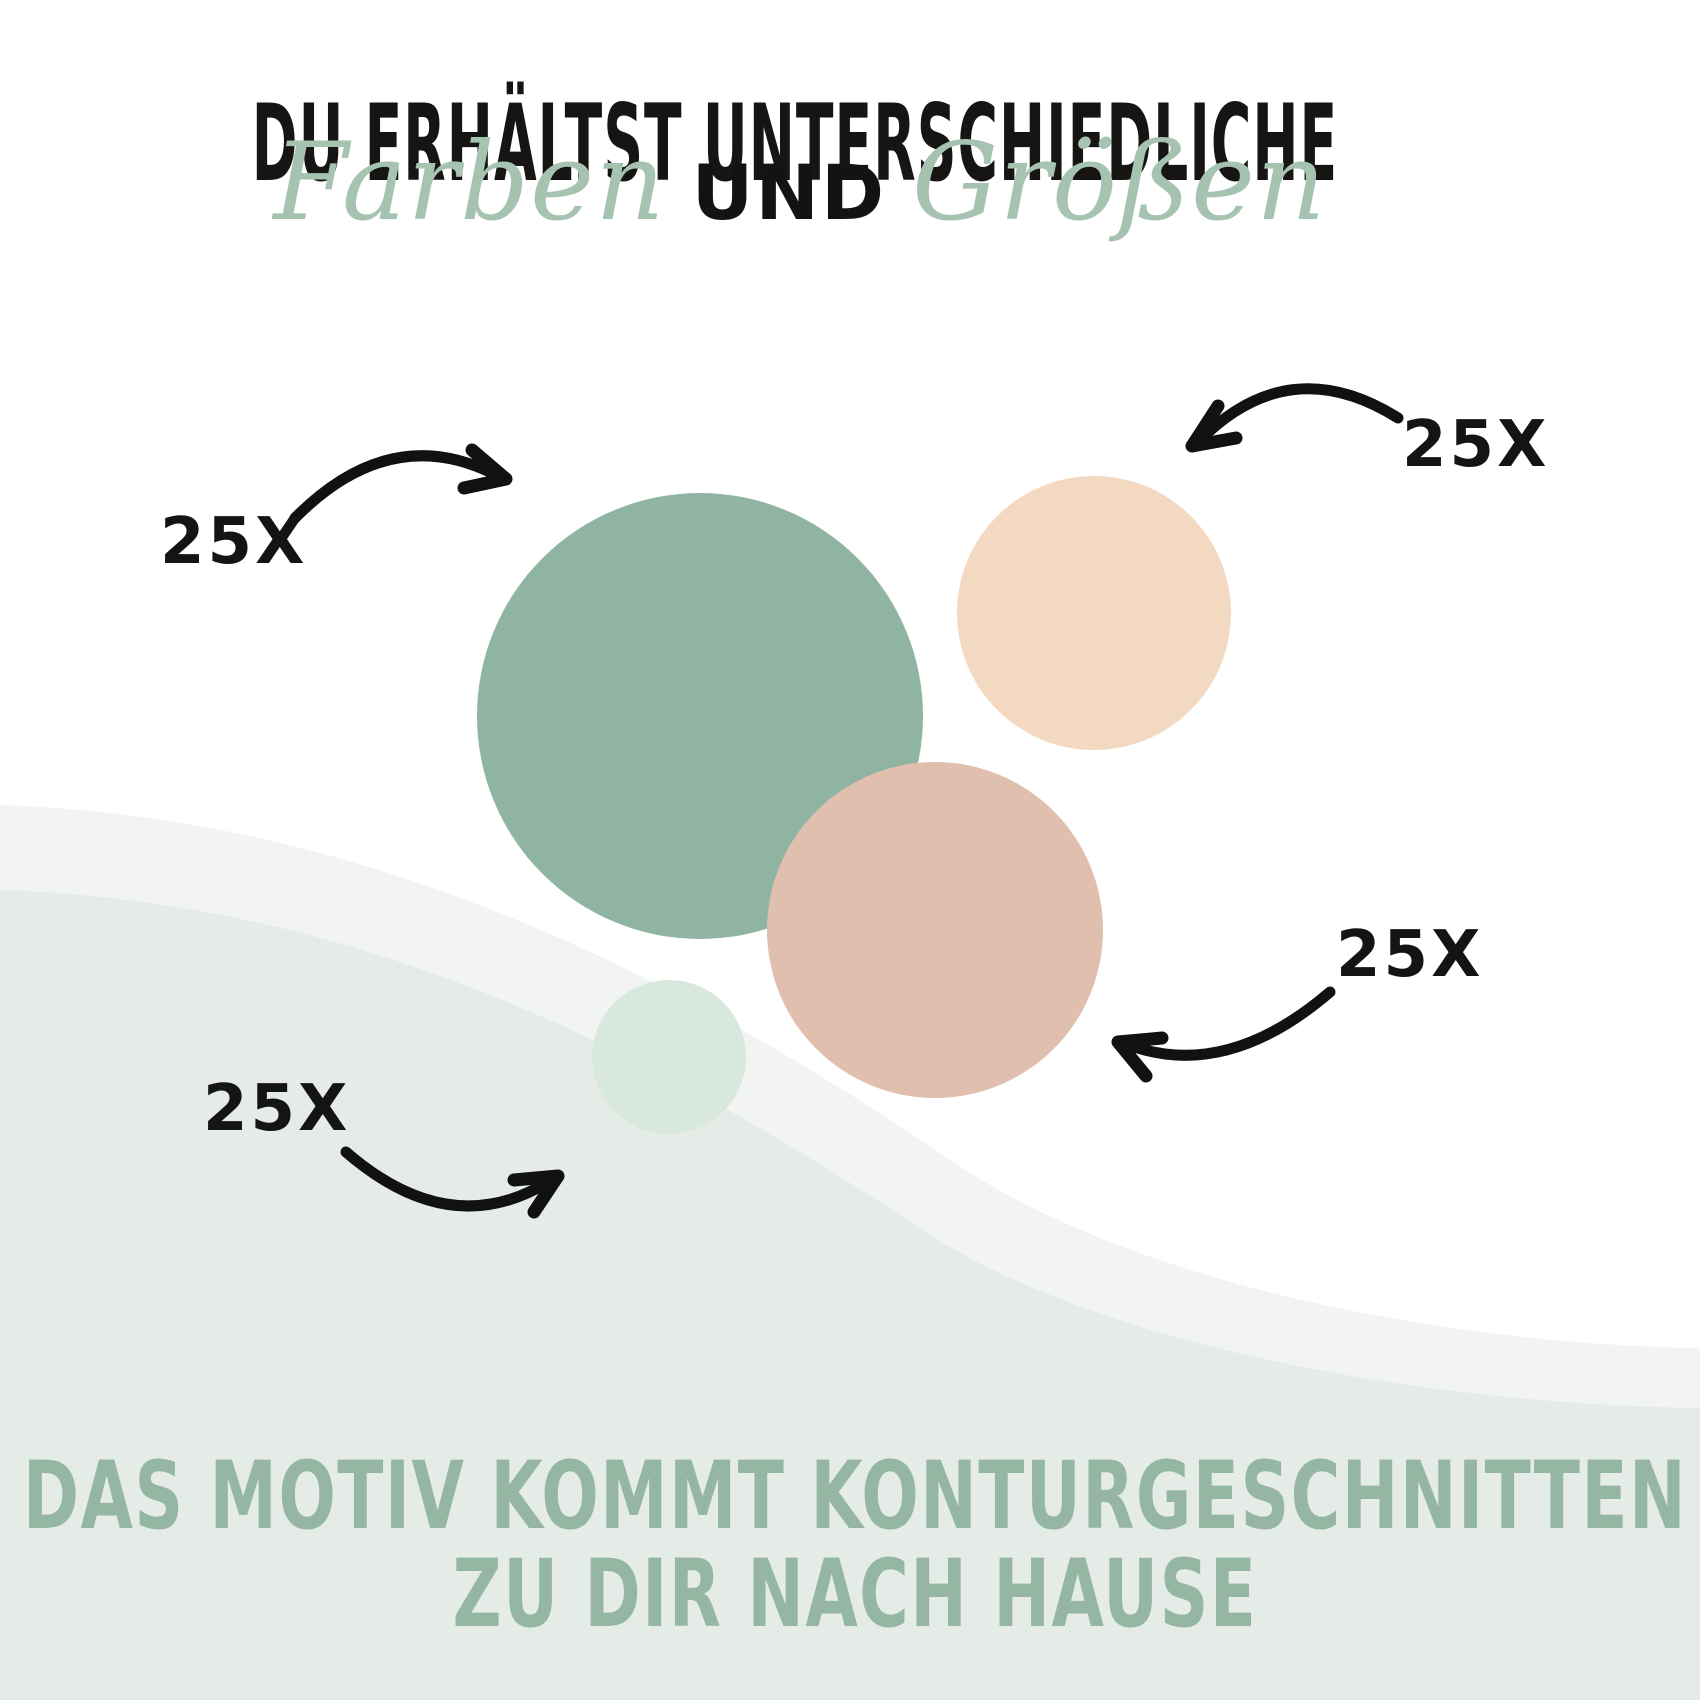 The image size is (1700, 1700). I want to click on headline-line2: Farben UND Größen, so click(799, 182).